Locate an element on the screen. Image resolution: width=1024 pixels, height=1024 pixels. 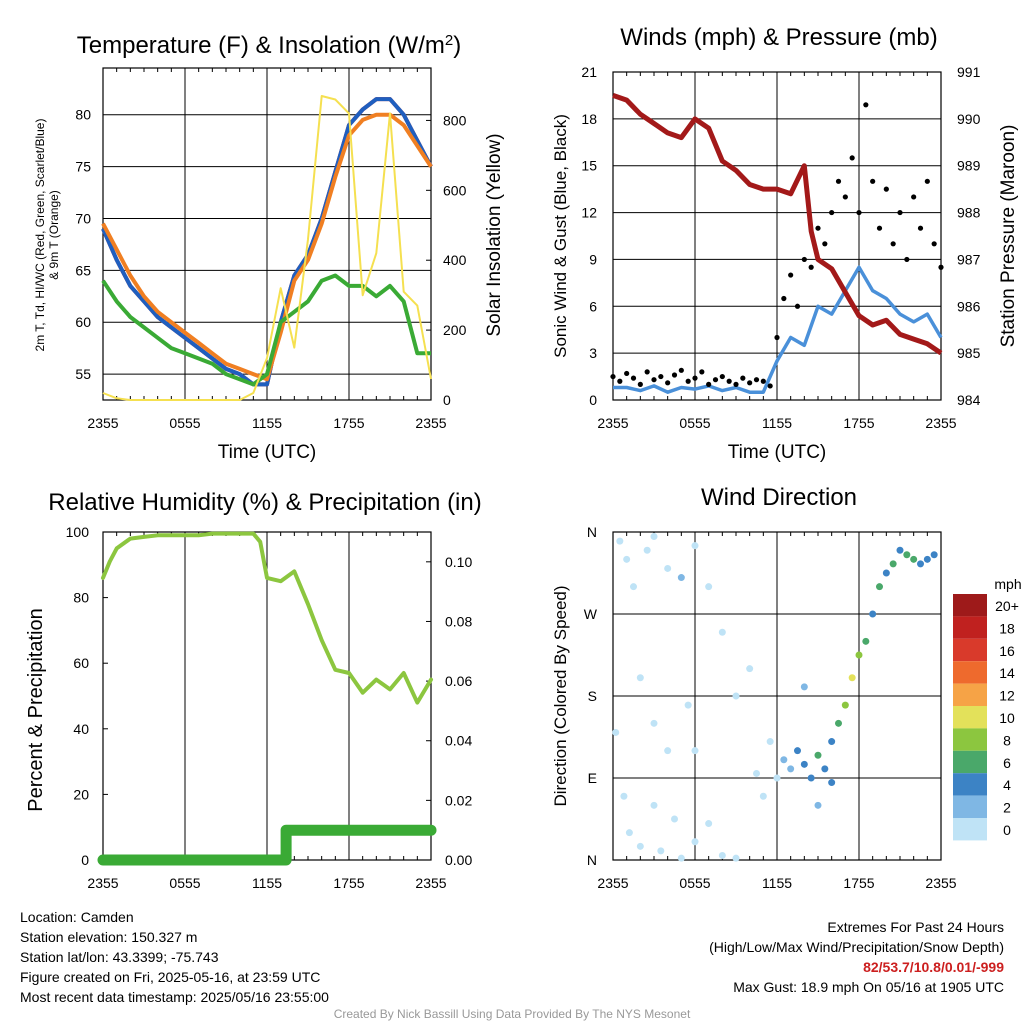
colorbar: mph 20+ 18 16 14 12 10 8 6 4 2 0 is located at coordinates (987, 708).